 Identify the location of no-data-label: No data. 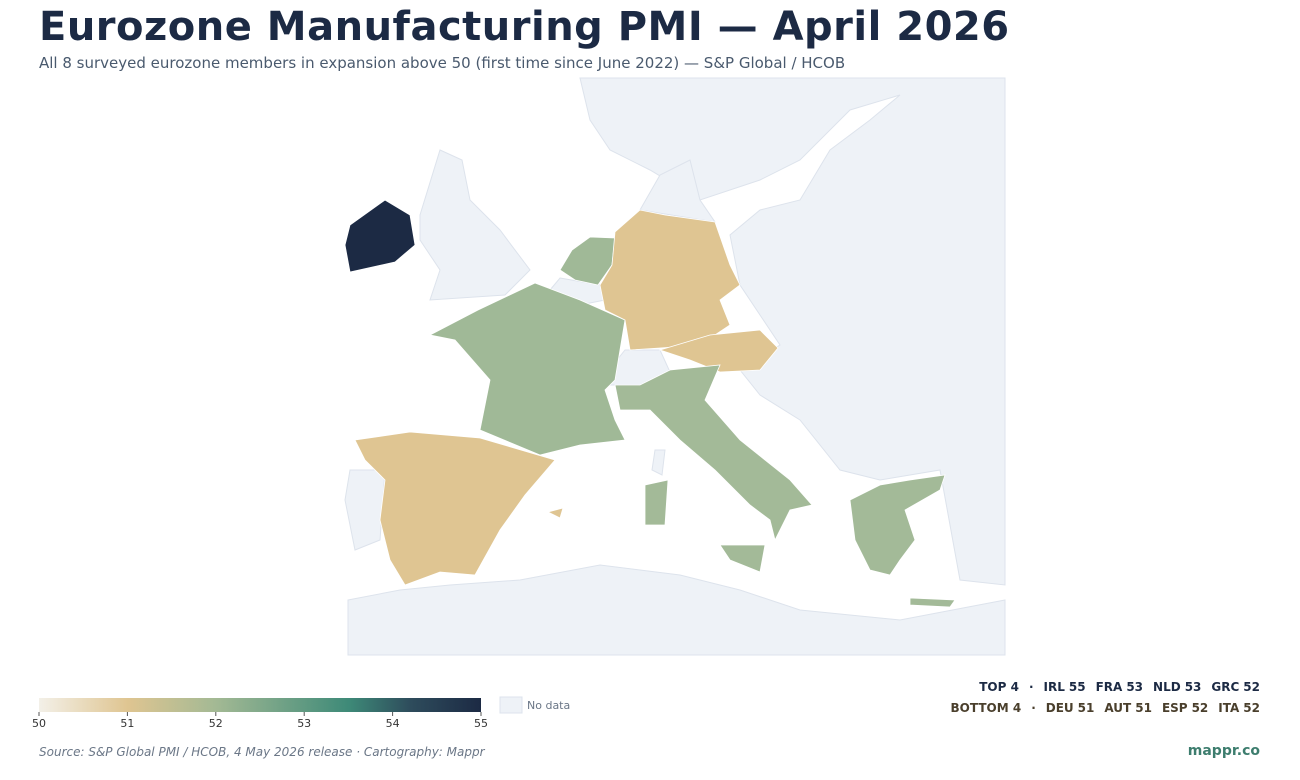
(548, 705).